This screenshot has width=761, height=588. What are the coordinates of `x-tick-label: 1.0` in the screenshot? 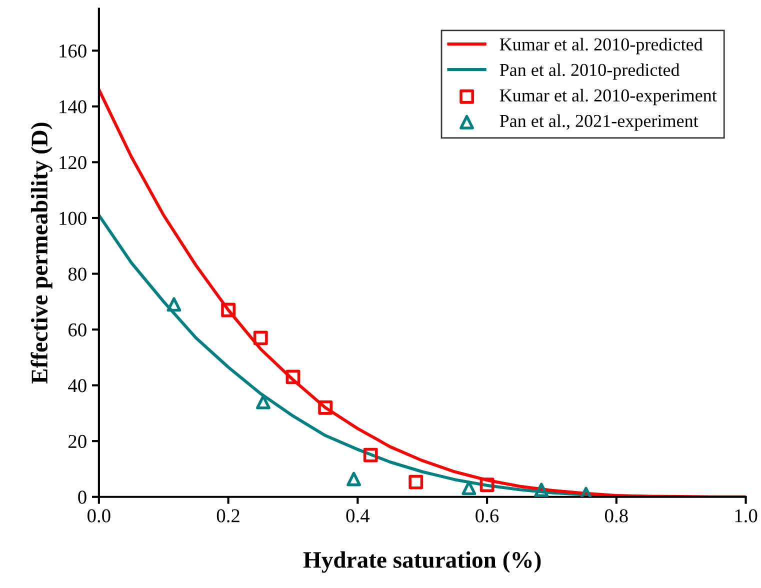 It's located at (746, 515).